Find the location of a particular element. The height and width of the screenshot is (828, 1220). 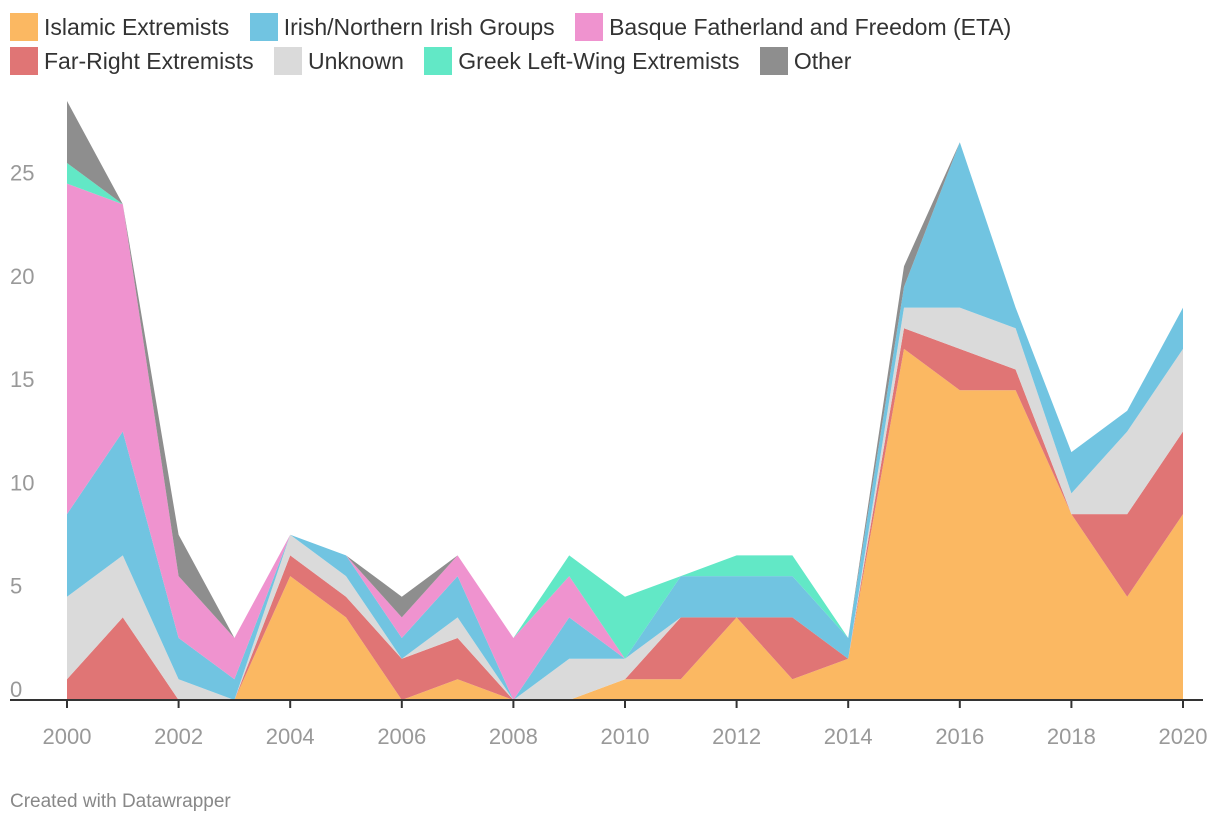

x-tick-label: 2008 is located at coordinates (513, 736).